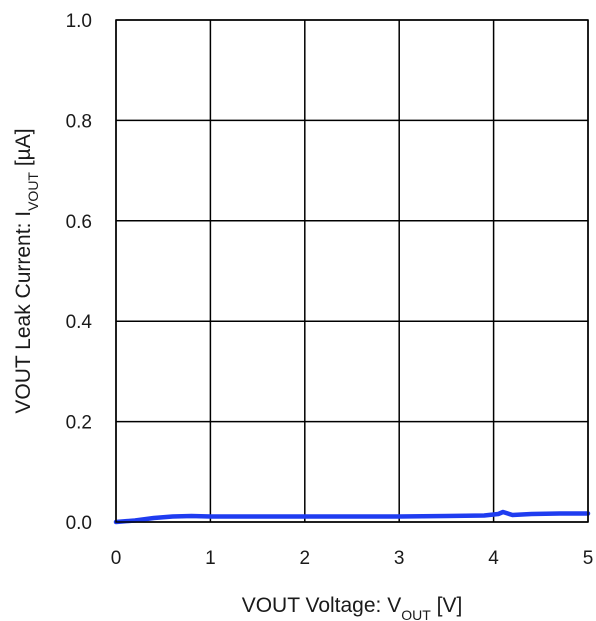 This screenshot has width=596, height=621. Describe the element at coordinates (116, 558) in the screenshot. I see `x-tick-label: 0` at that location.